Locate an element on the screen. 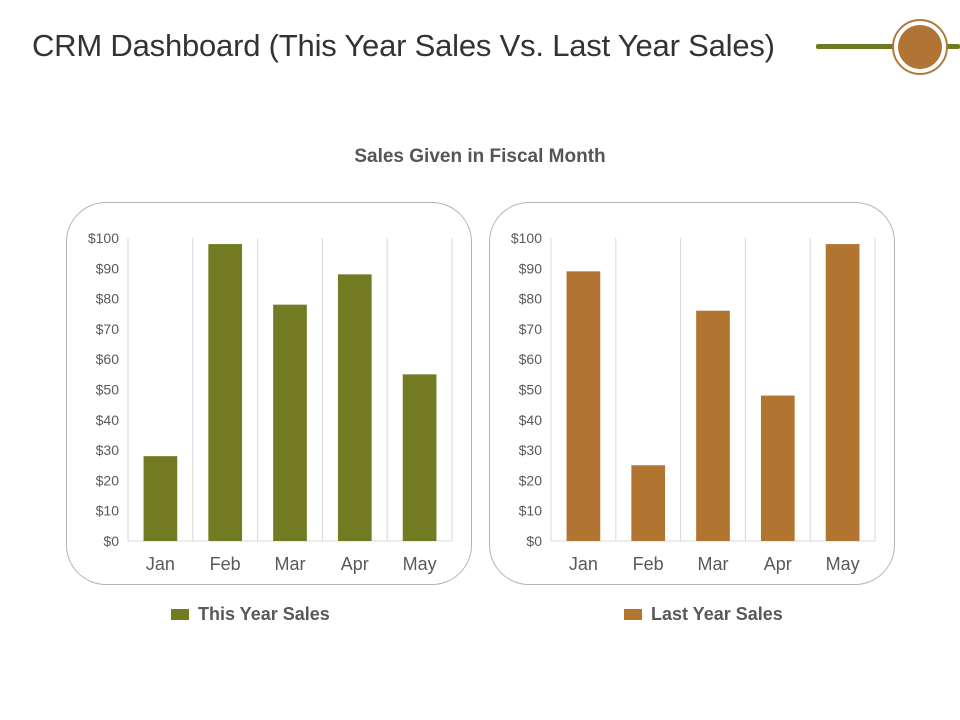 The height and width of the screenshot is (720, 960). this-year-x-tick-label: Feb is located at coordinates (225, 564).